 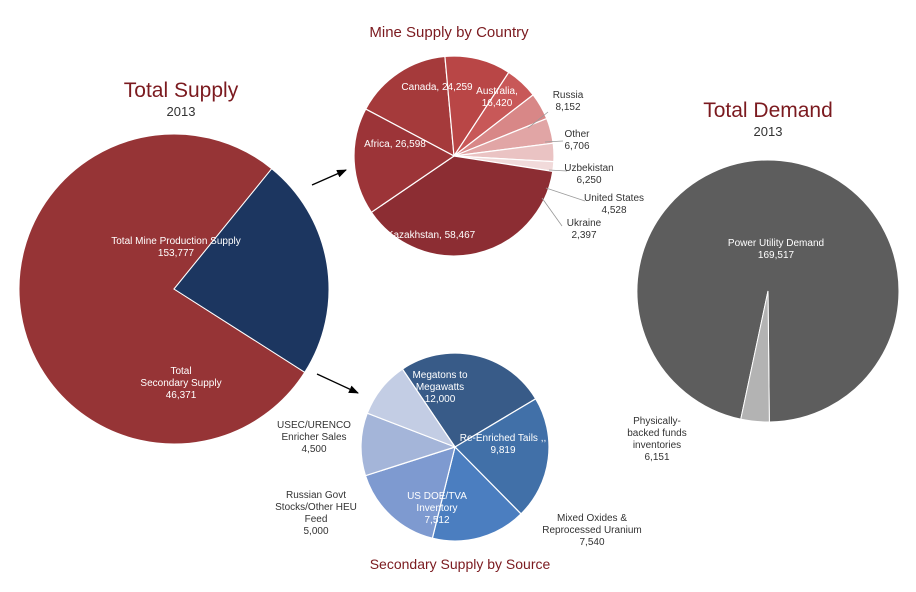 I want to click on pie1-label-3: Other 6,706, so click(x=577, y=140).